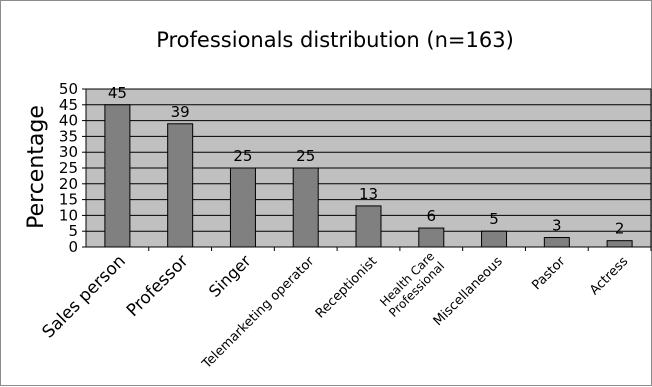 This screenshot has height=387, width=652. Describe the element at coordinates (36, 167) in the screenshot. I see `y-axis-label: Percentage` at that location.